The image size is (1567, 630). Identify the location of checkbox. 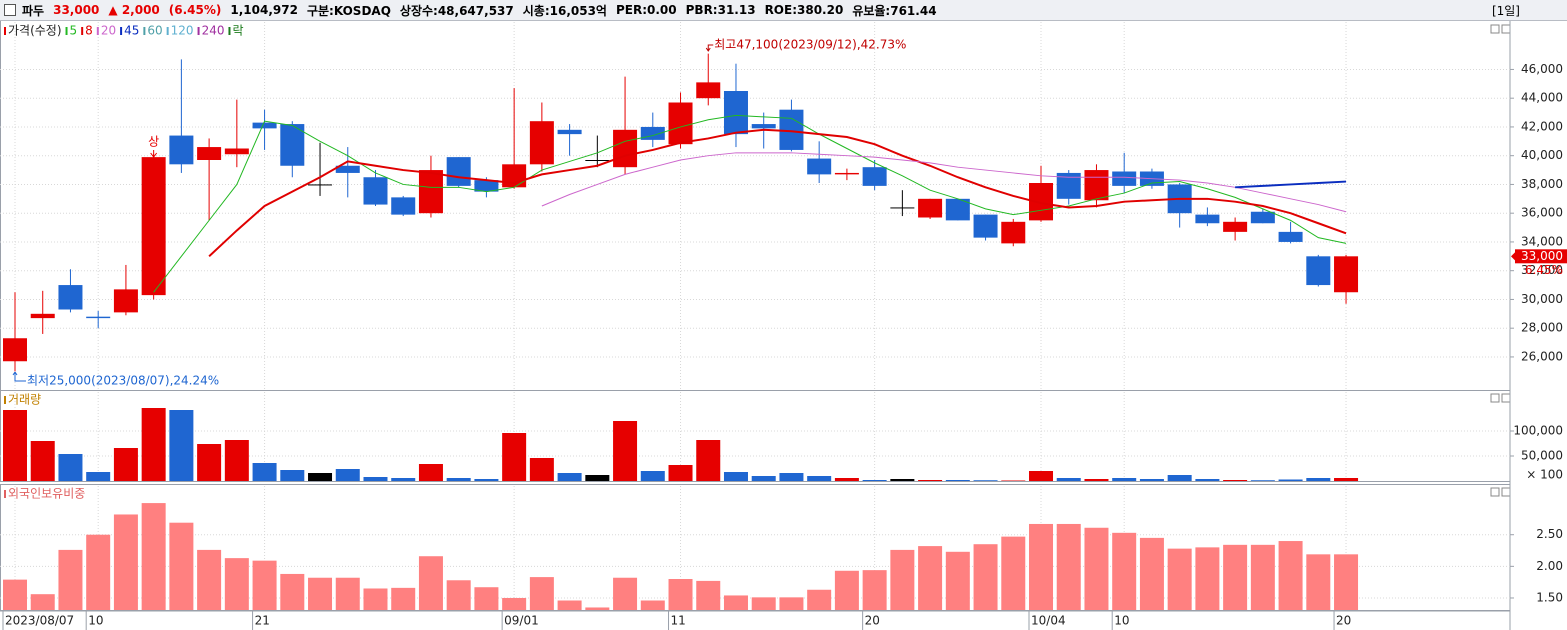
(10, 10).